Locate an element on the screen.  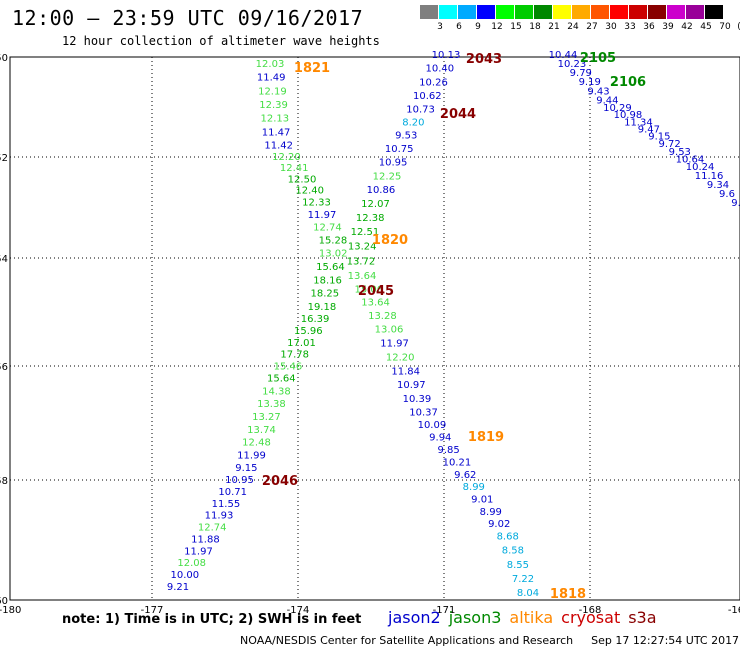
pass-time-label: 1819 is located at coordinates (486, 437).